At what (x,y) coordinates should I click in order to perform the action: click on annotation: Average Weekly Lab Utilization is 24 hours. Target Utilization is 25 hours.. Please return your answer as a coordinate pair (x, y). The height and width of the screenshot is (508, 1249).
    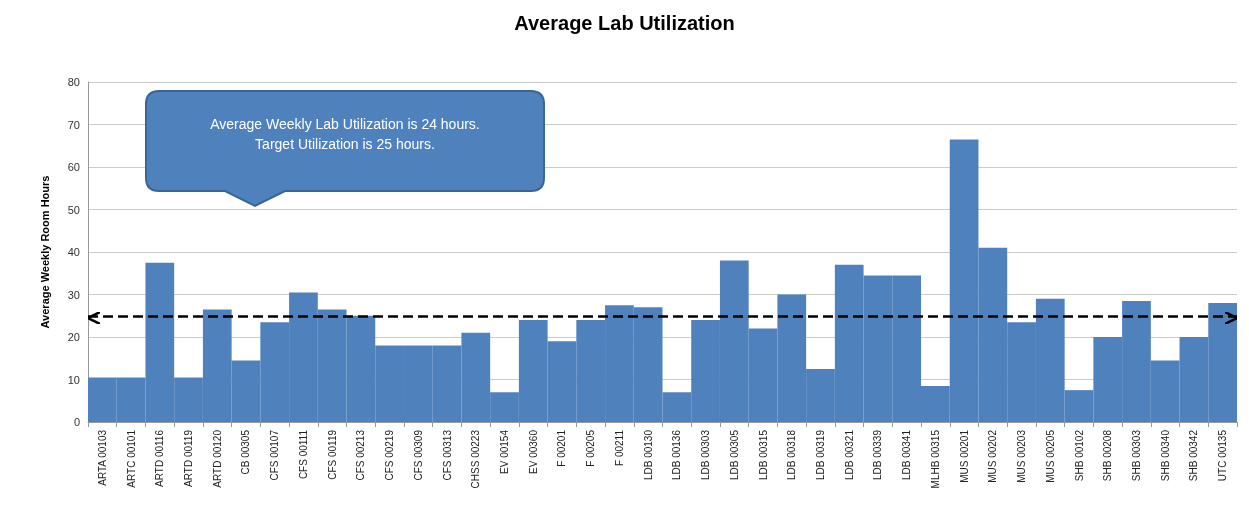
    Looking at the image, I should click on (345, 134).